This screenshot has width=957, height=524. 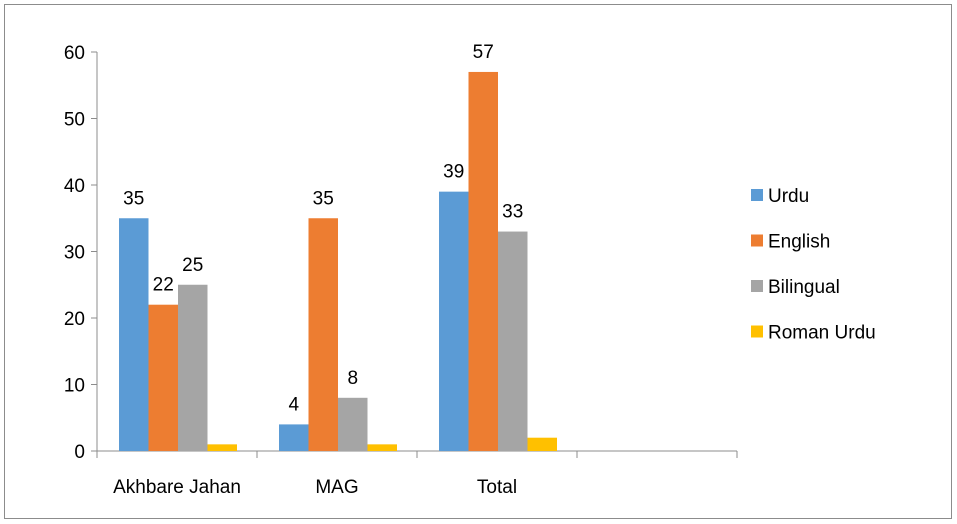 What do you see at coordinates (177, 487) in the screenshot?
I see `x-tick-label: Akhbare Jahan` at bounding box center [177, 487].